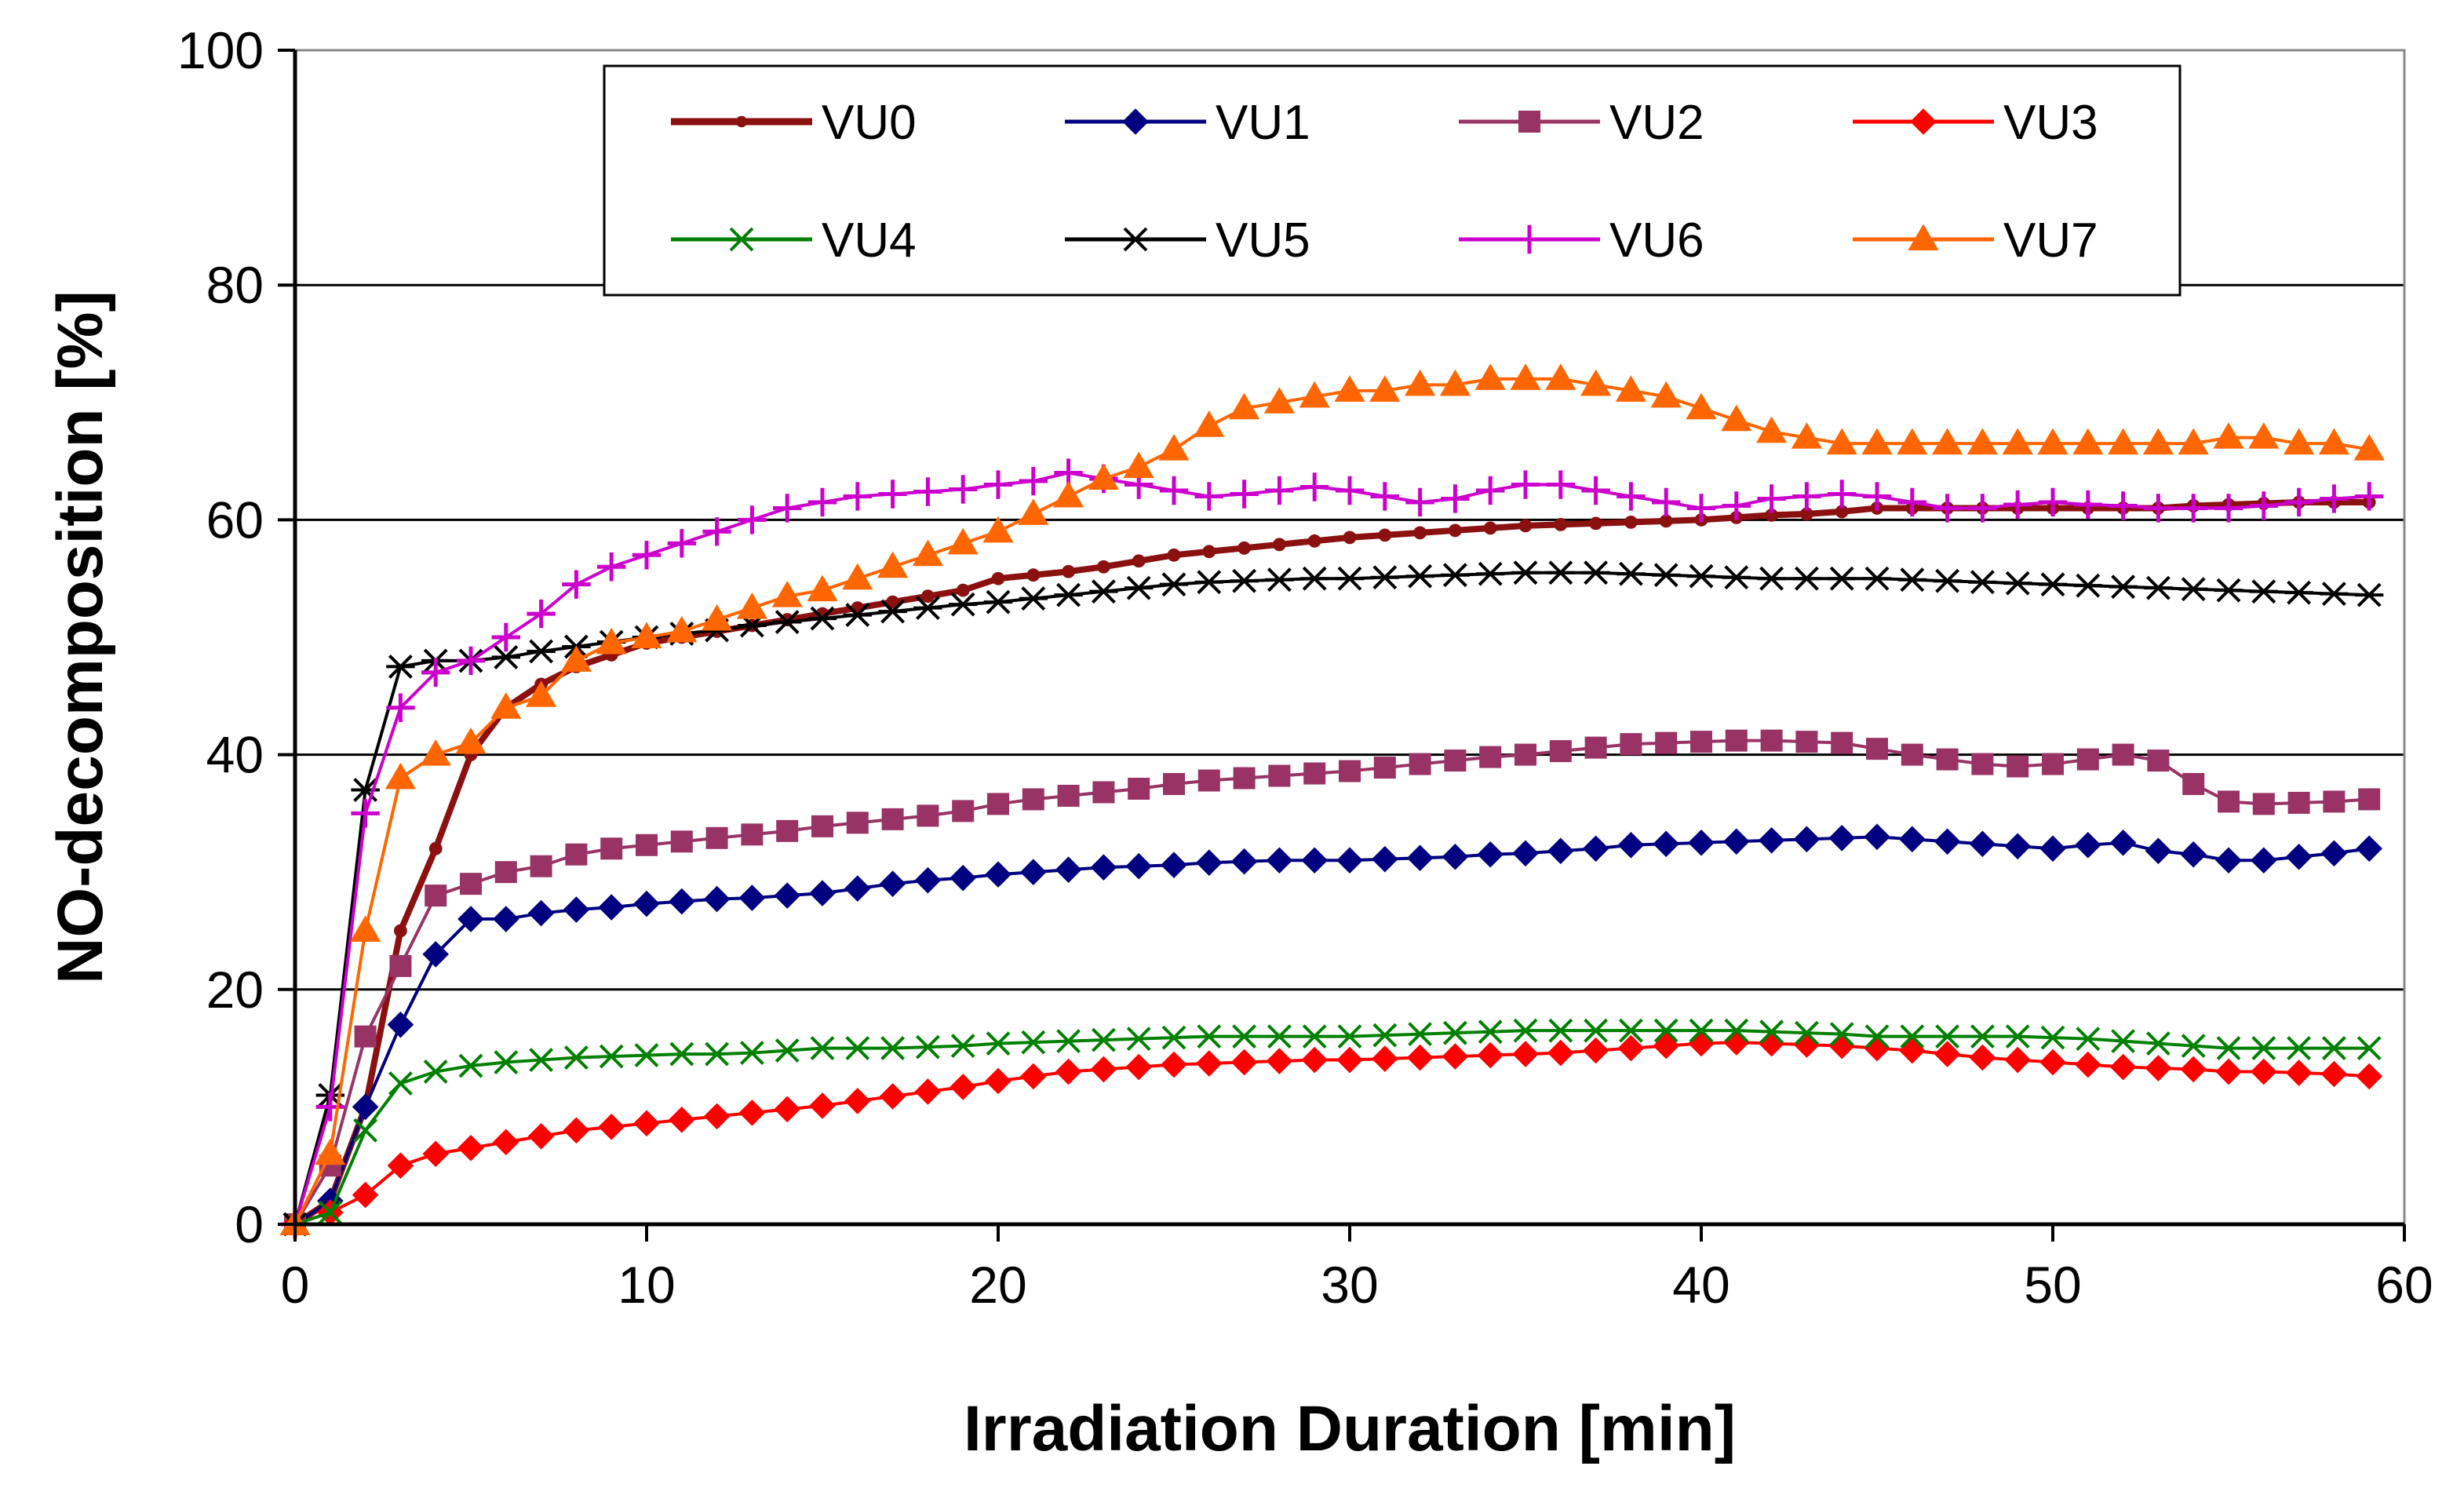 Image resolution: width=2464 pixels, height=1488 pixels. Describe the element at coordinates (1581, 123) in the screenshot. I see `legend-item-vu2: VU2` at that location.